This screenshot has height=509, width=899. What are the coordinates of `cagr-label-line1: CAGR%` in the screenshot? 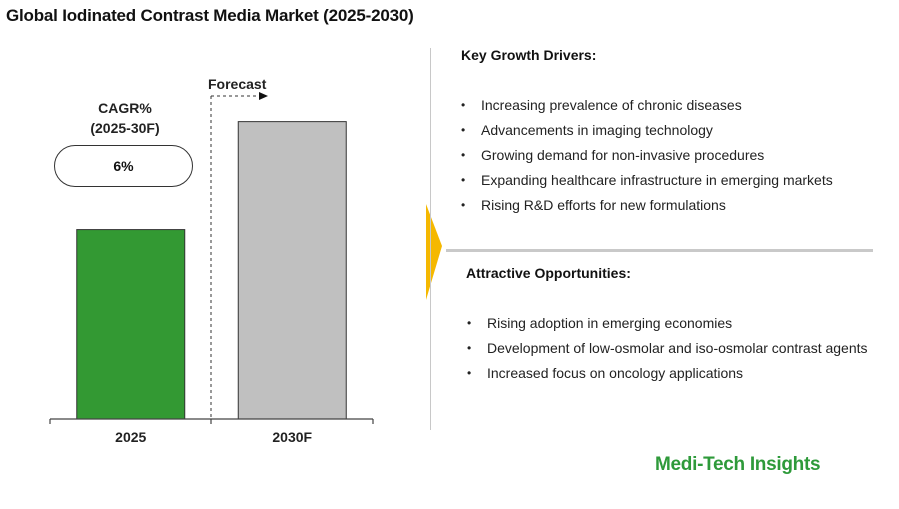 It's located at (125, 108).